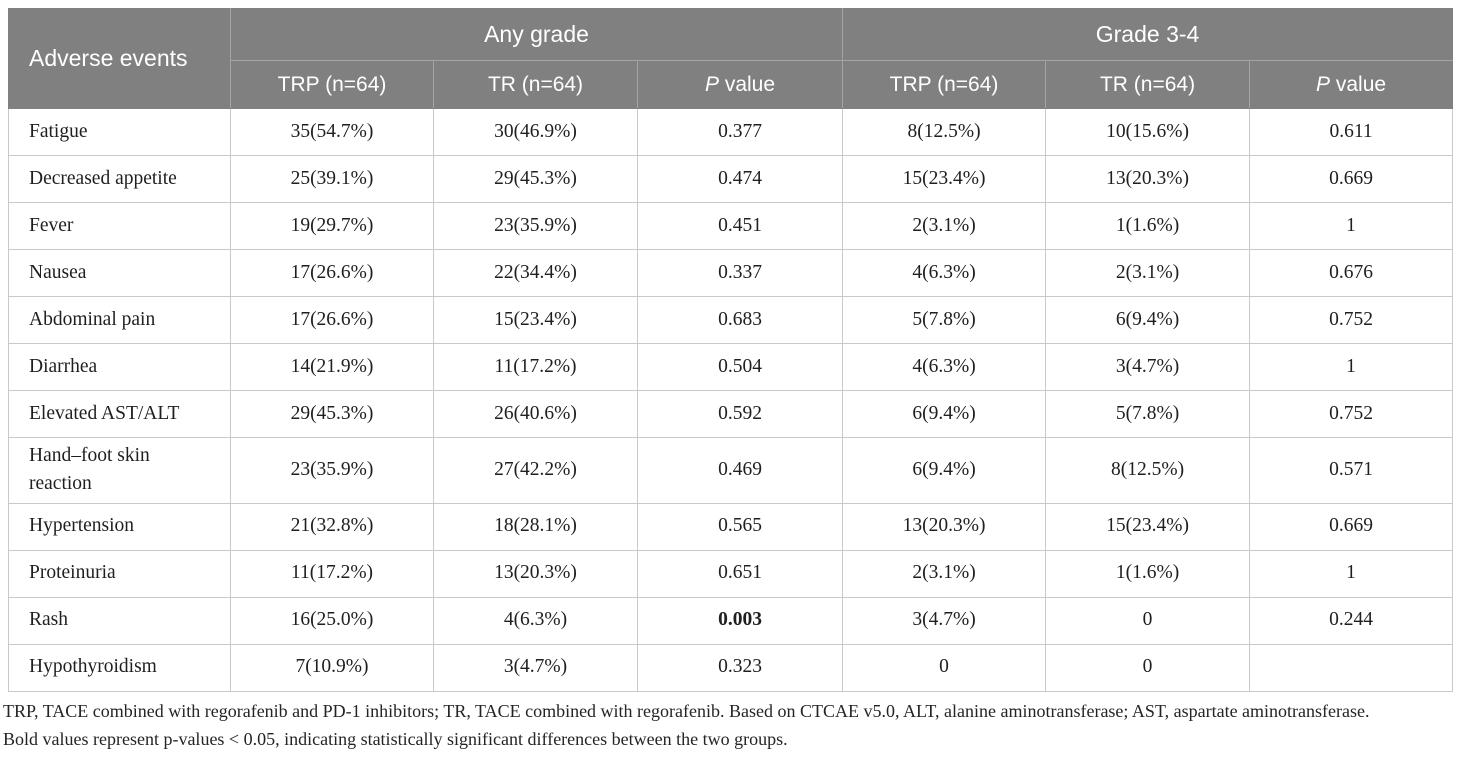 The width and height of the screenshot is (1460, 780). Describe the element at coordinates (535, 132) in the screenshot. I see `value-cell: 30(46.9%)` at that location.